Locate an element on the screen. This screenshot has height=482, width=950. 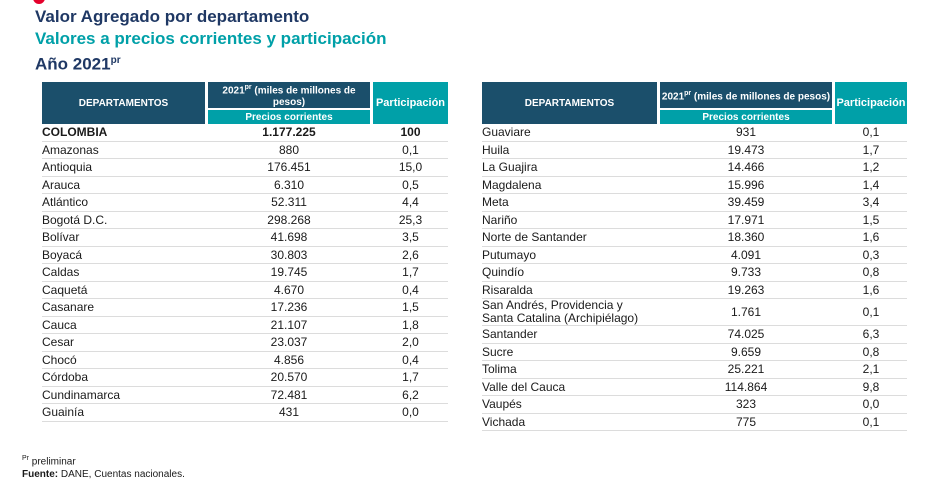
table-row: Norte de Santander 18.360 1,6 is located at coordinates (694, 237).